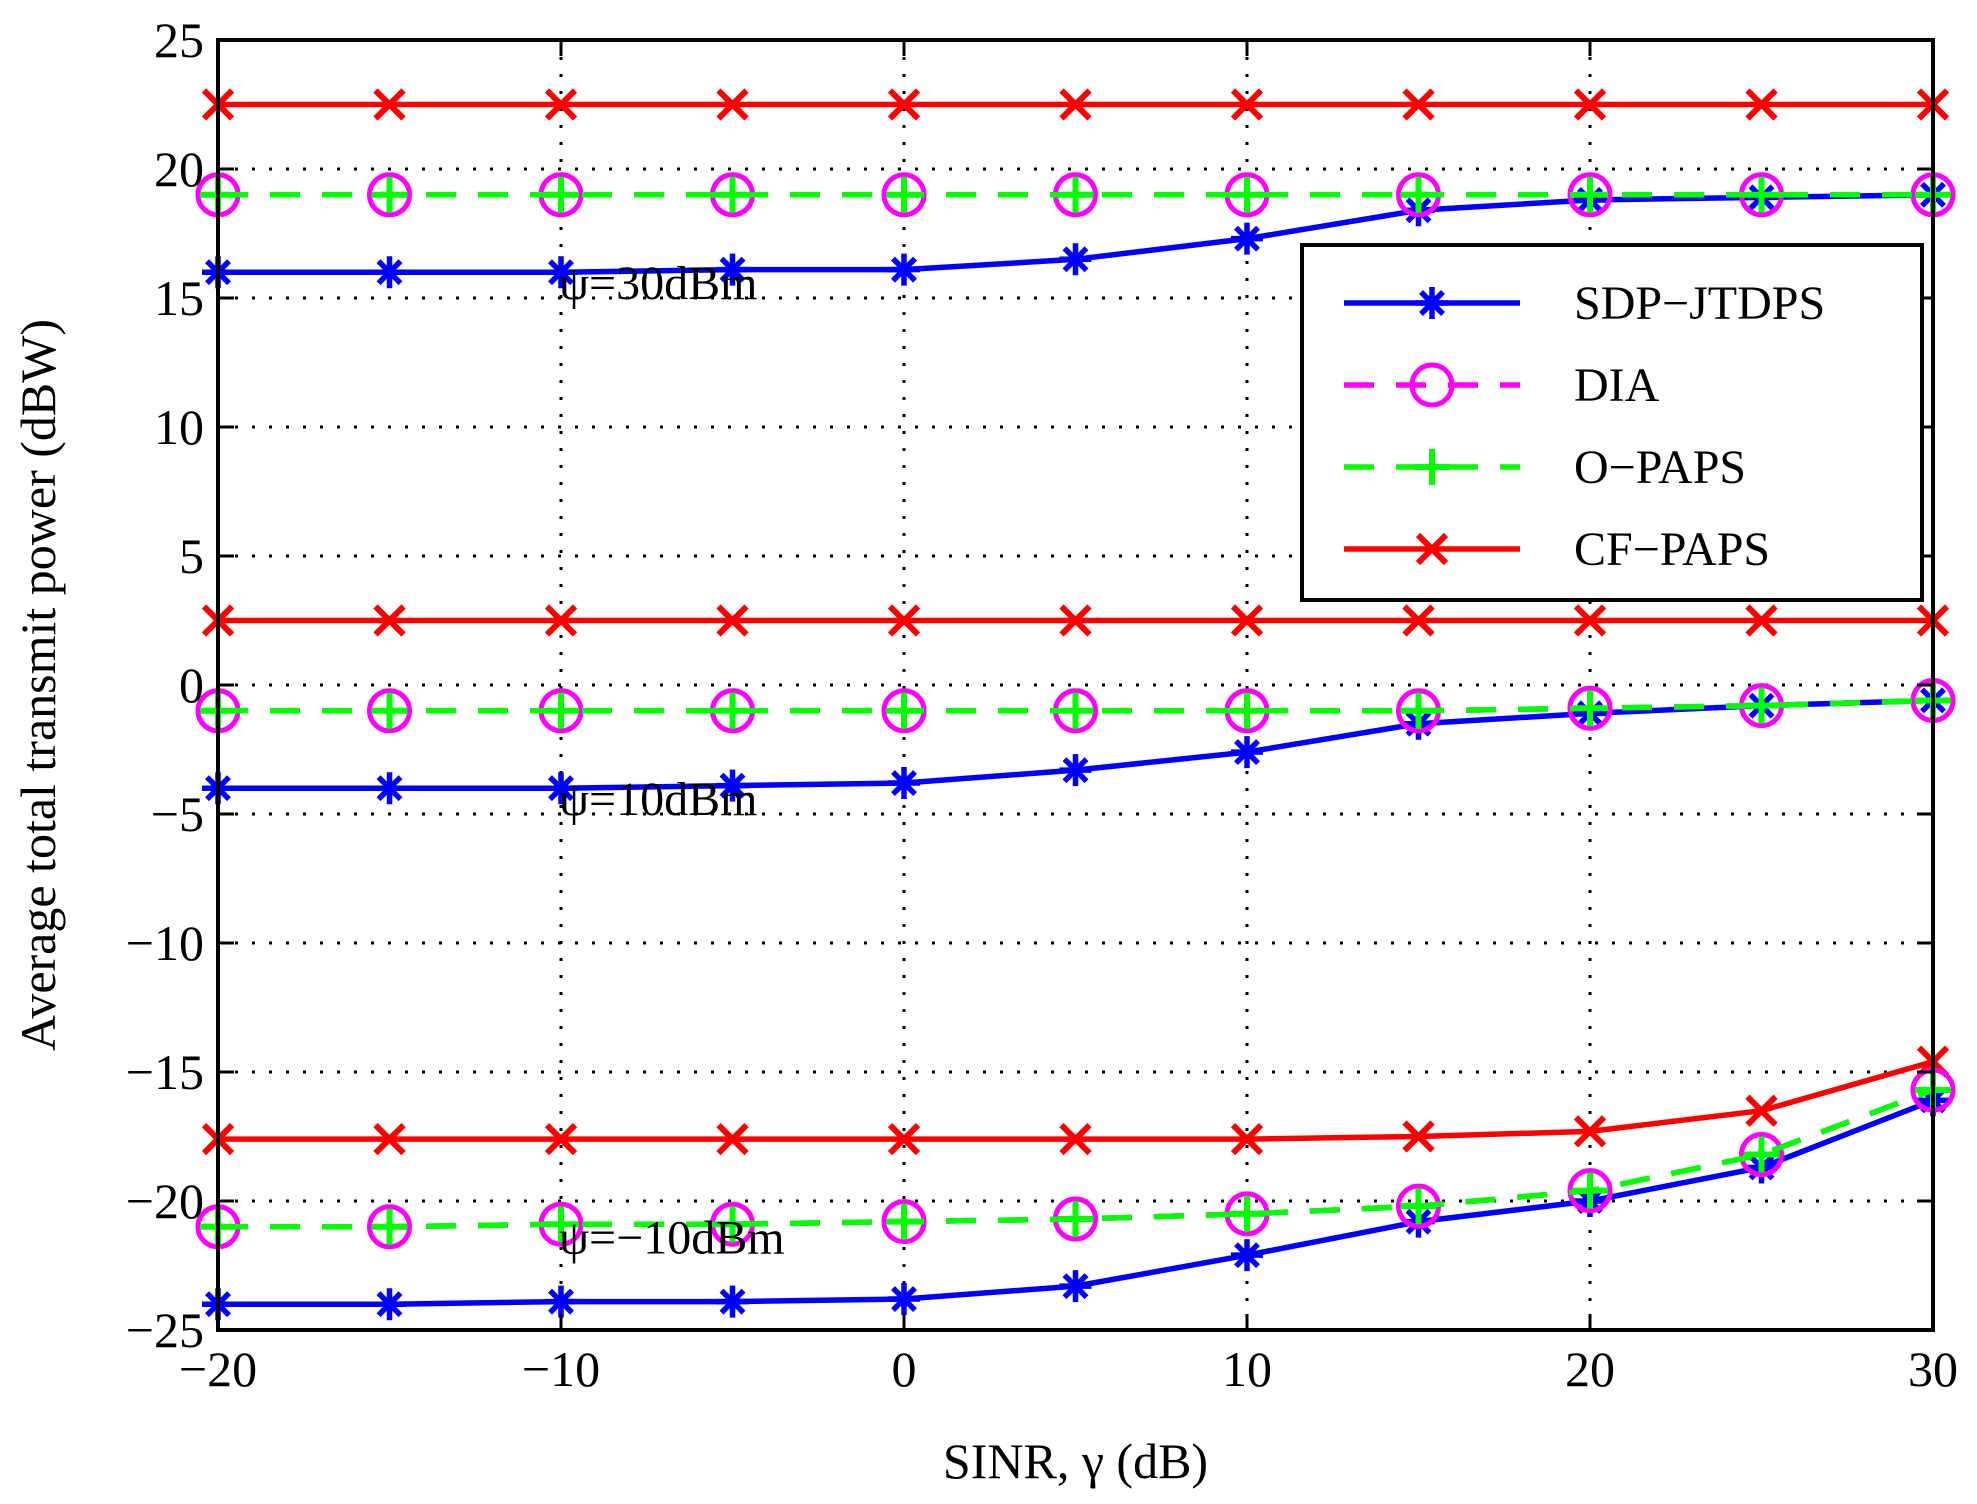 The image size is (1977, 1504). I want to click on x-tick-label: 0, so click(904, 1369).